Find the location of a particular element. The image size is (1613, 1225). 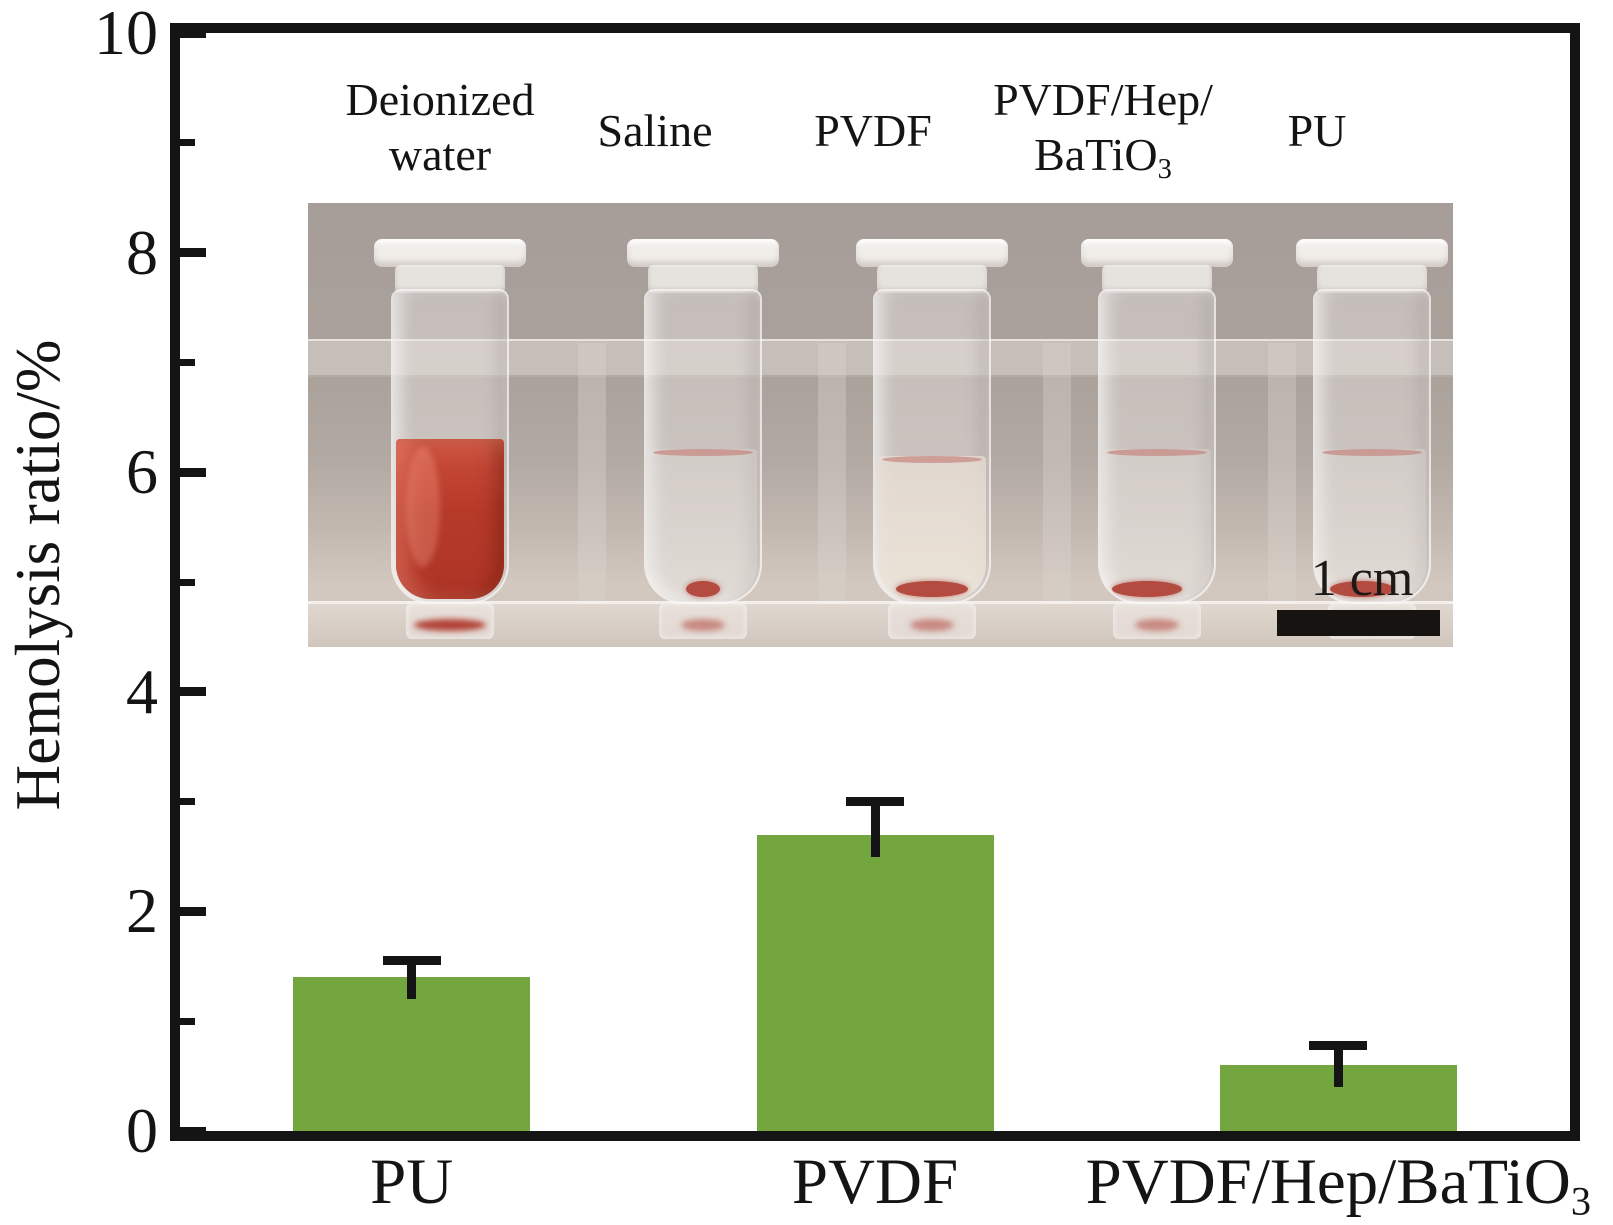

y-tick-label: 6 is located at coordinates (142, 472).